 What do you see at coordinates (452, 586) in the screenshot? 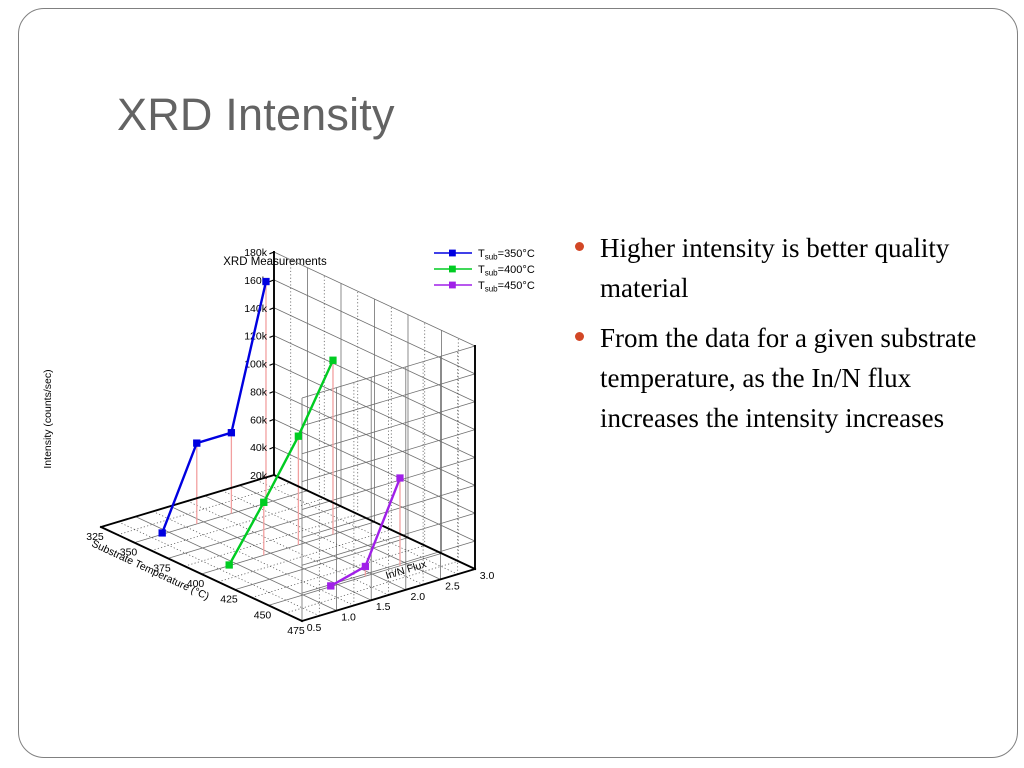
I see `y-tick-label: 2.5` at bounding box center [452, 586].